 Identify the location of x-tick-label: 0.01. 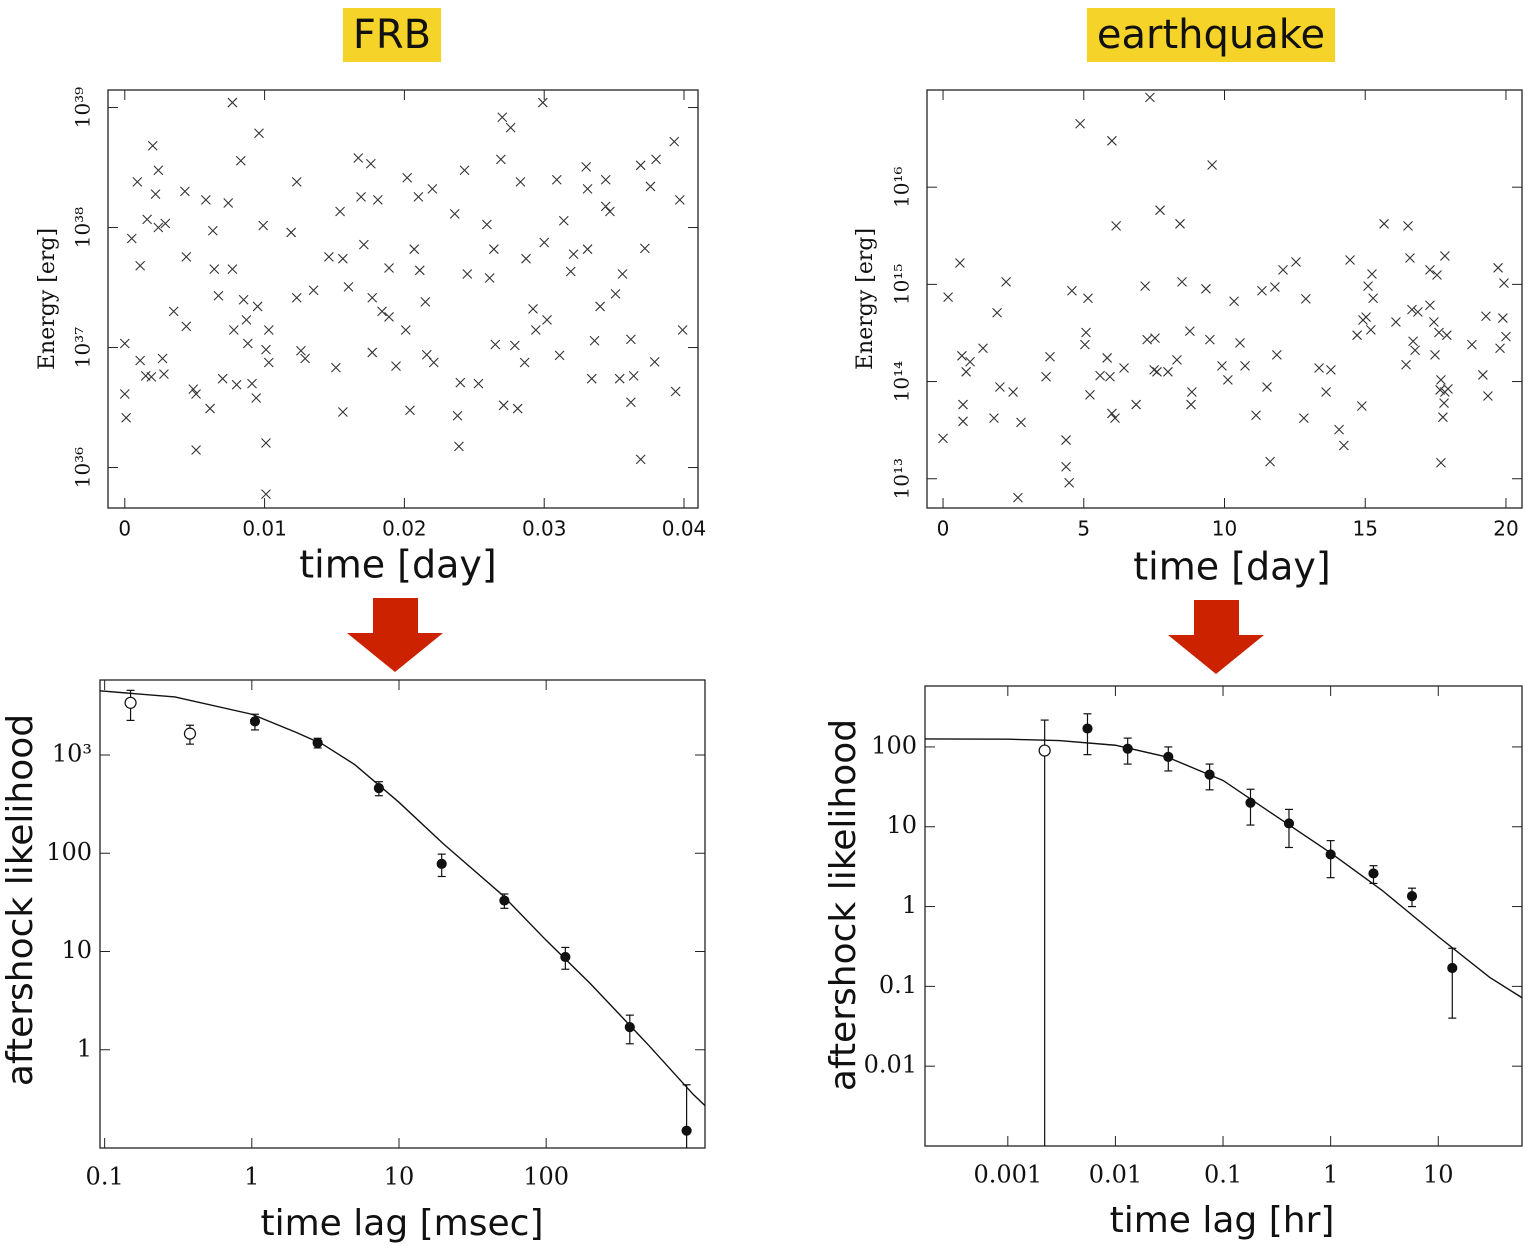
(264, 529).